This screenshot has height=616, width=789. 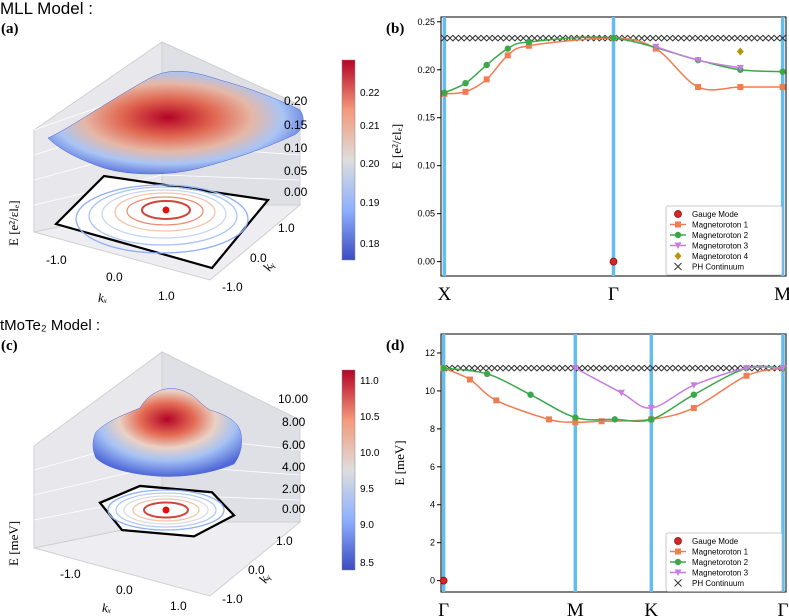 What do you see at coordinates (232, 599) in the screenshot?
I see `ytick-c-0: -1.0` at bounding box center [232, 599].